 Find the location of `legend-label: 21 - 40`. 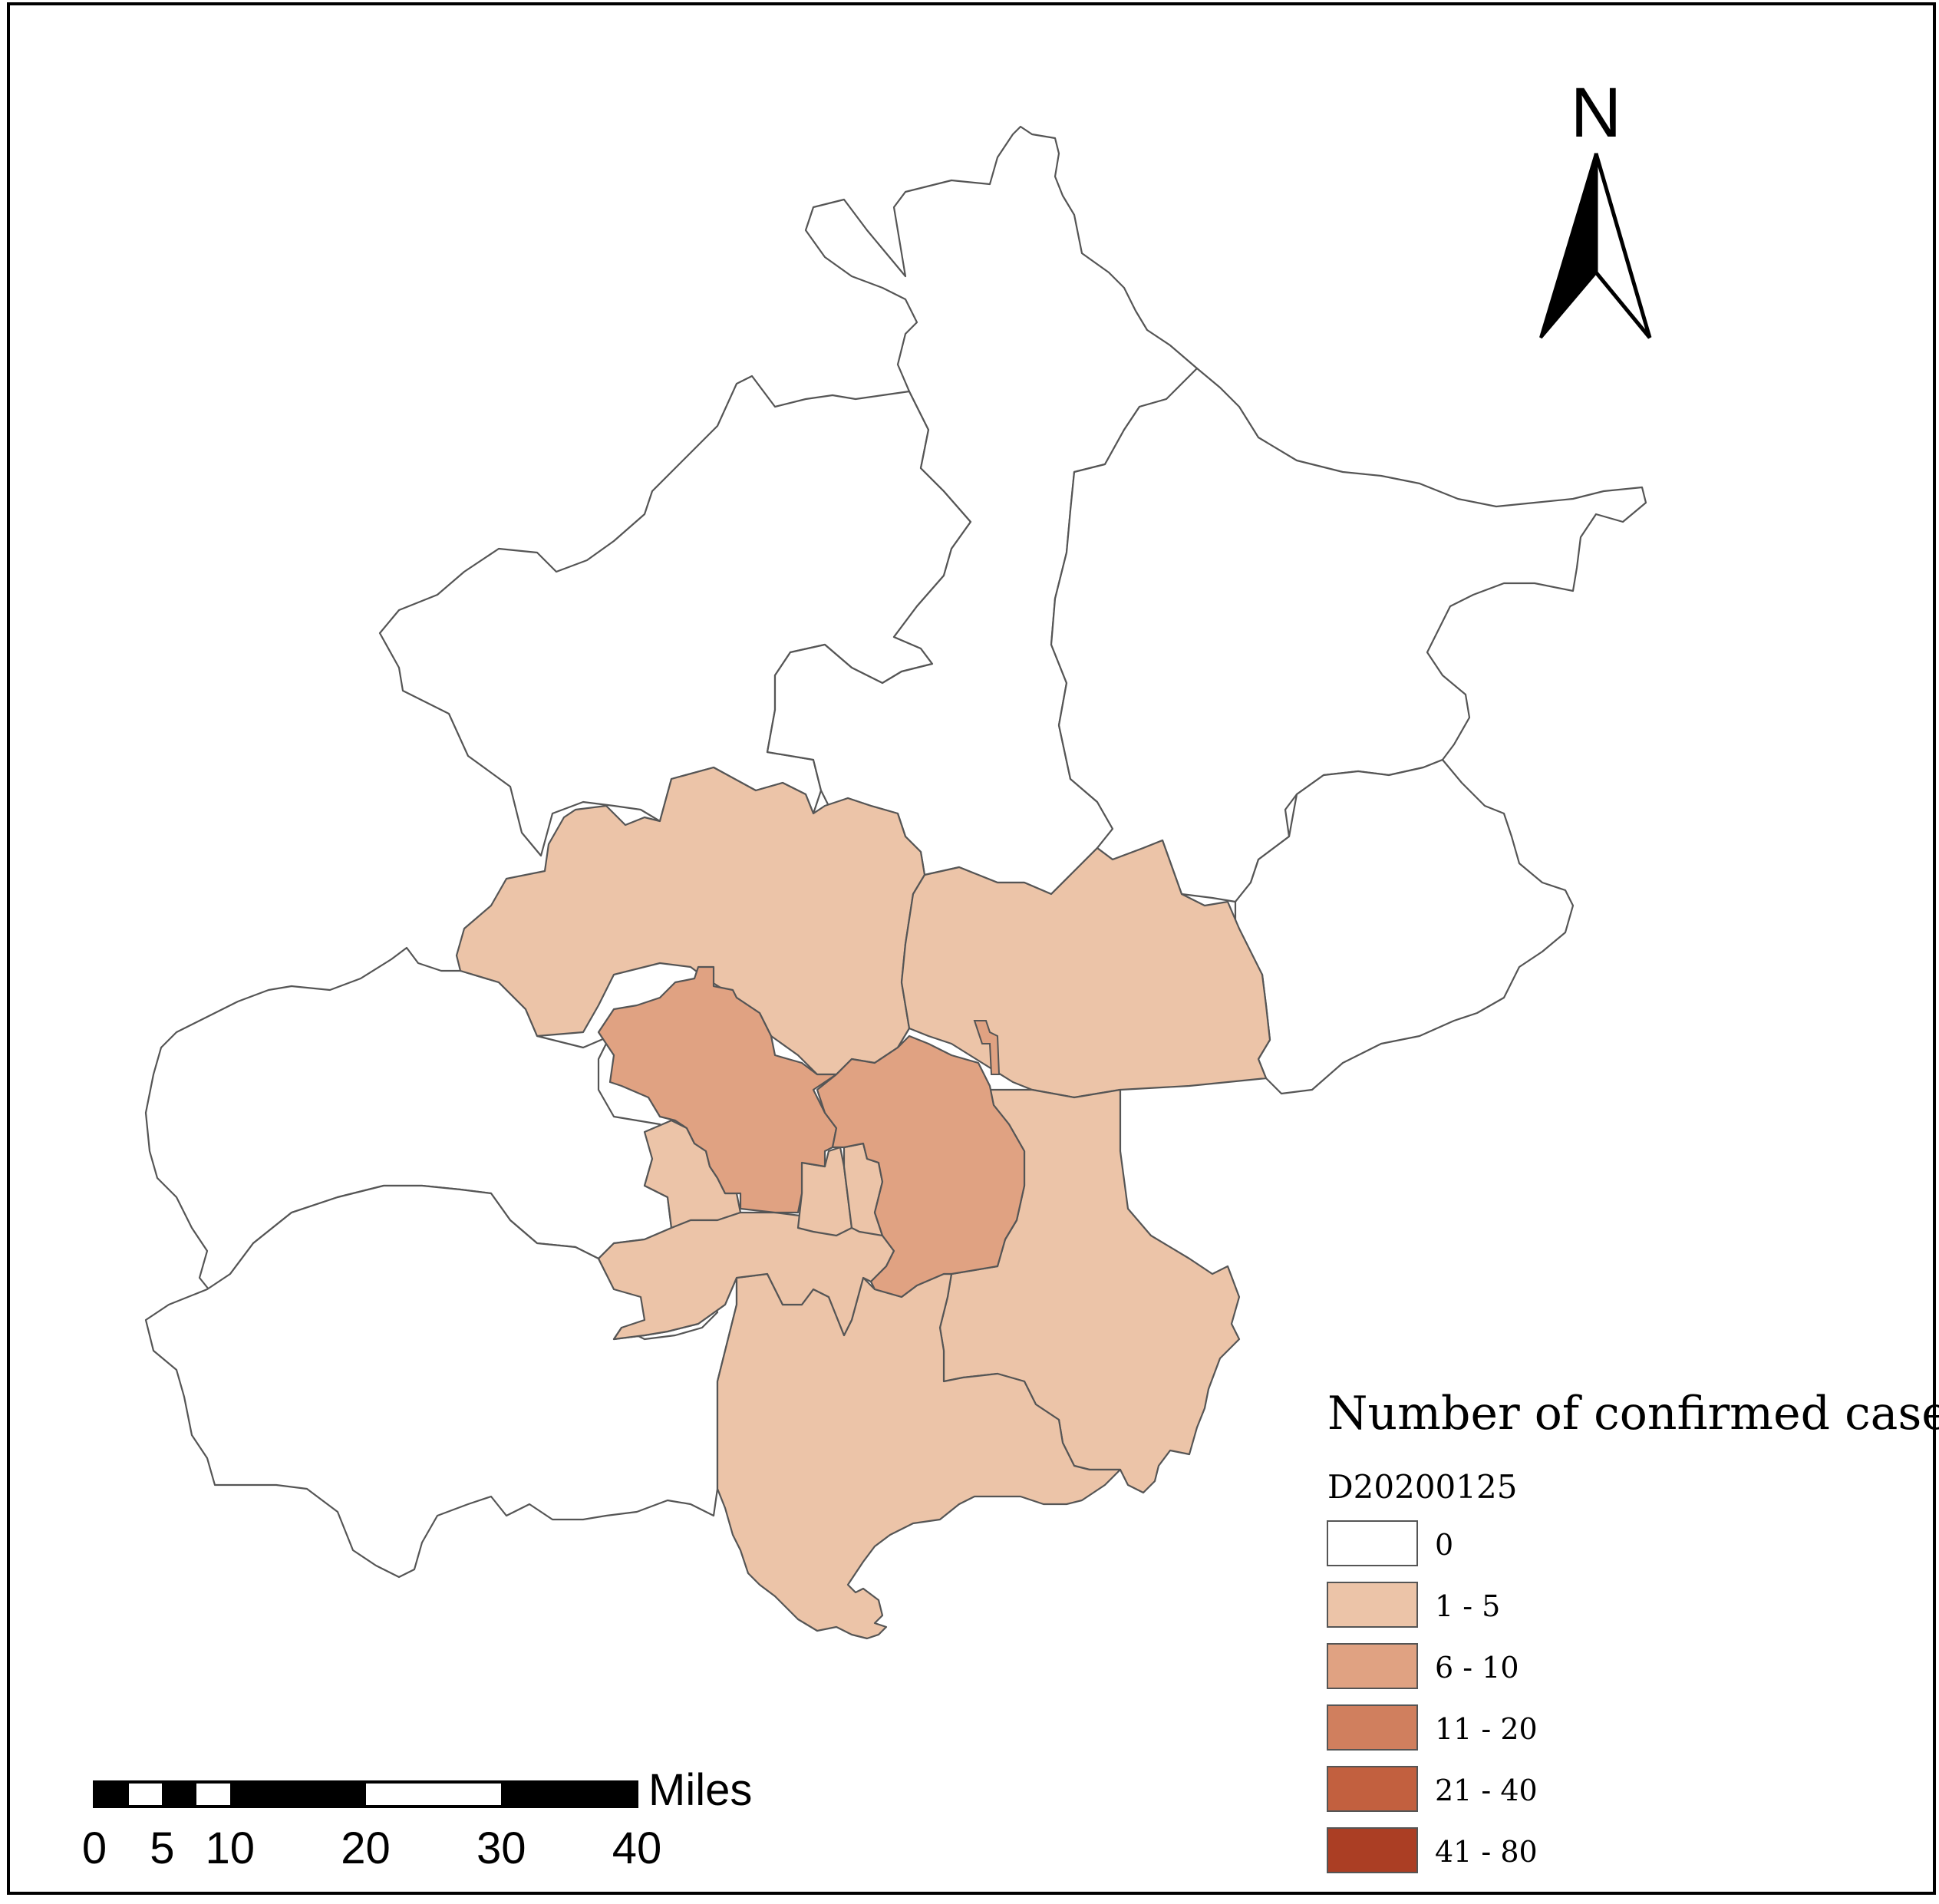

legend-label: 21 - 40 is located at coordinates (1486, 1791).